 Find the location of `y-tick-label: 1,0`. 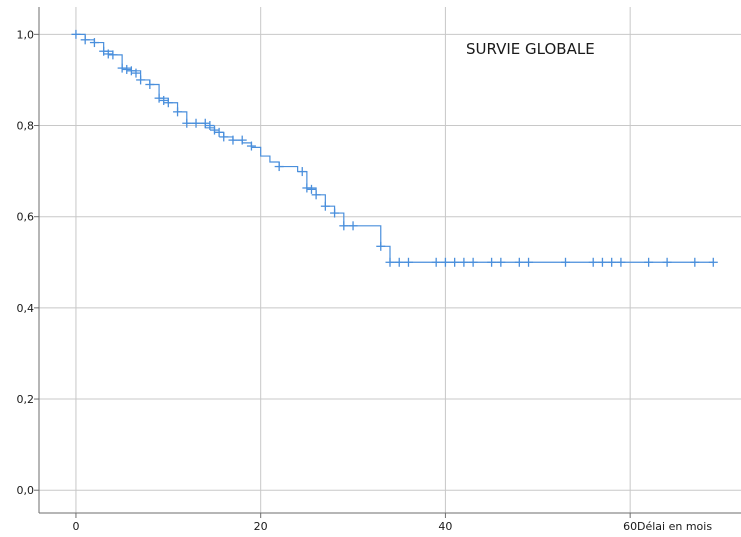

y-tick-label: 1,0 is located at coordinates (26, 34).